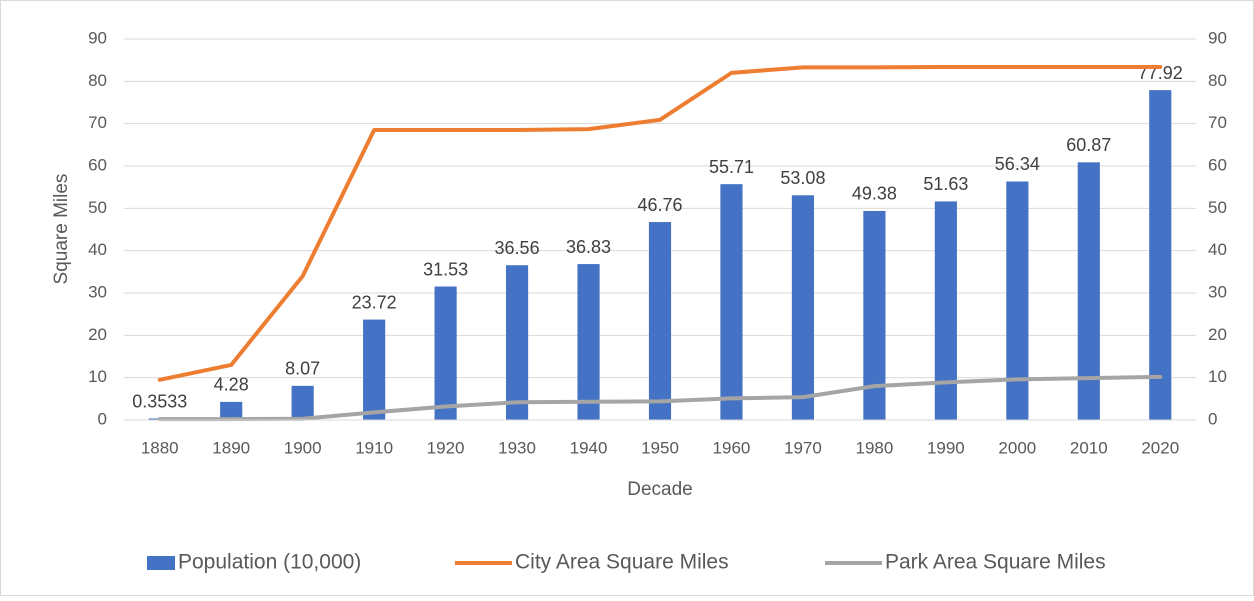 This screenshot has height=601, width=1254. Describe the element at coordinates (874, 194) in the screenshot. I see `data-label: 49.38` at that location.